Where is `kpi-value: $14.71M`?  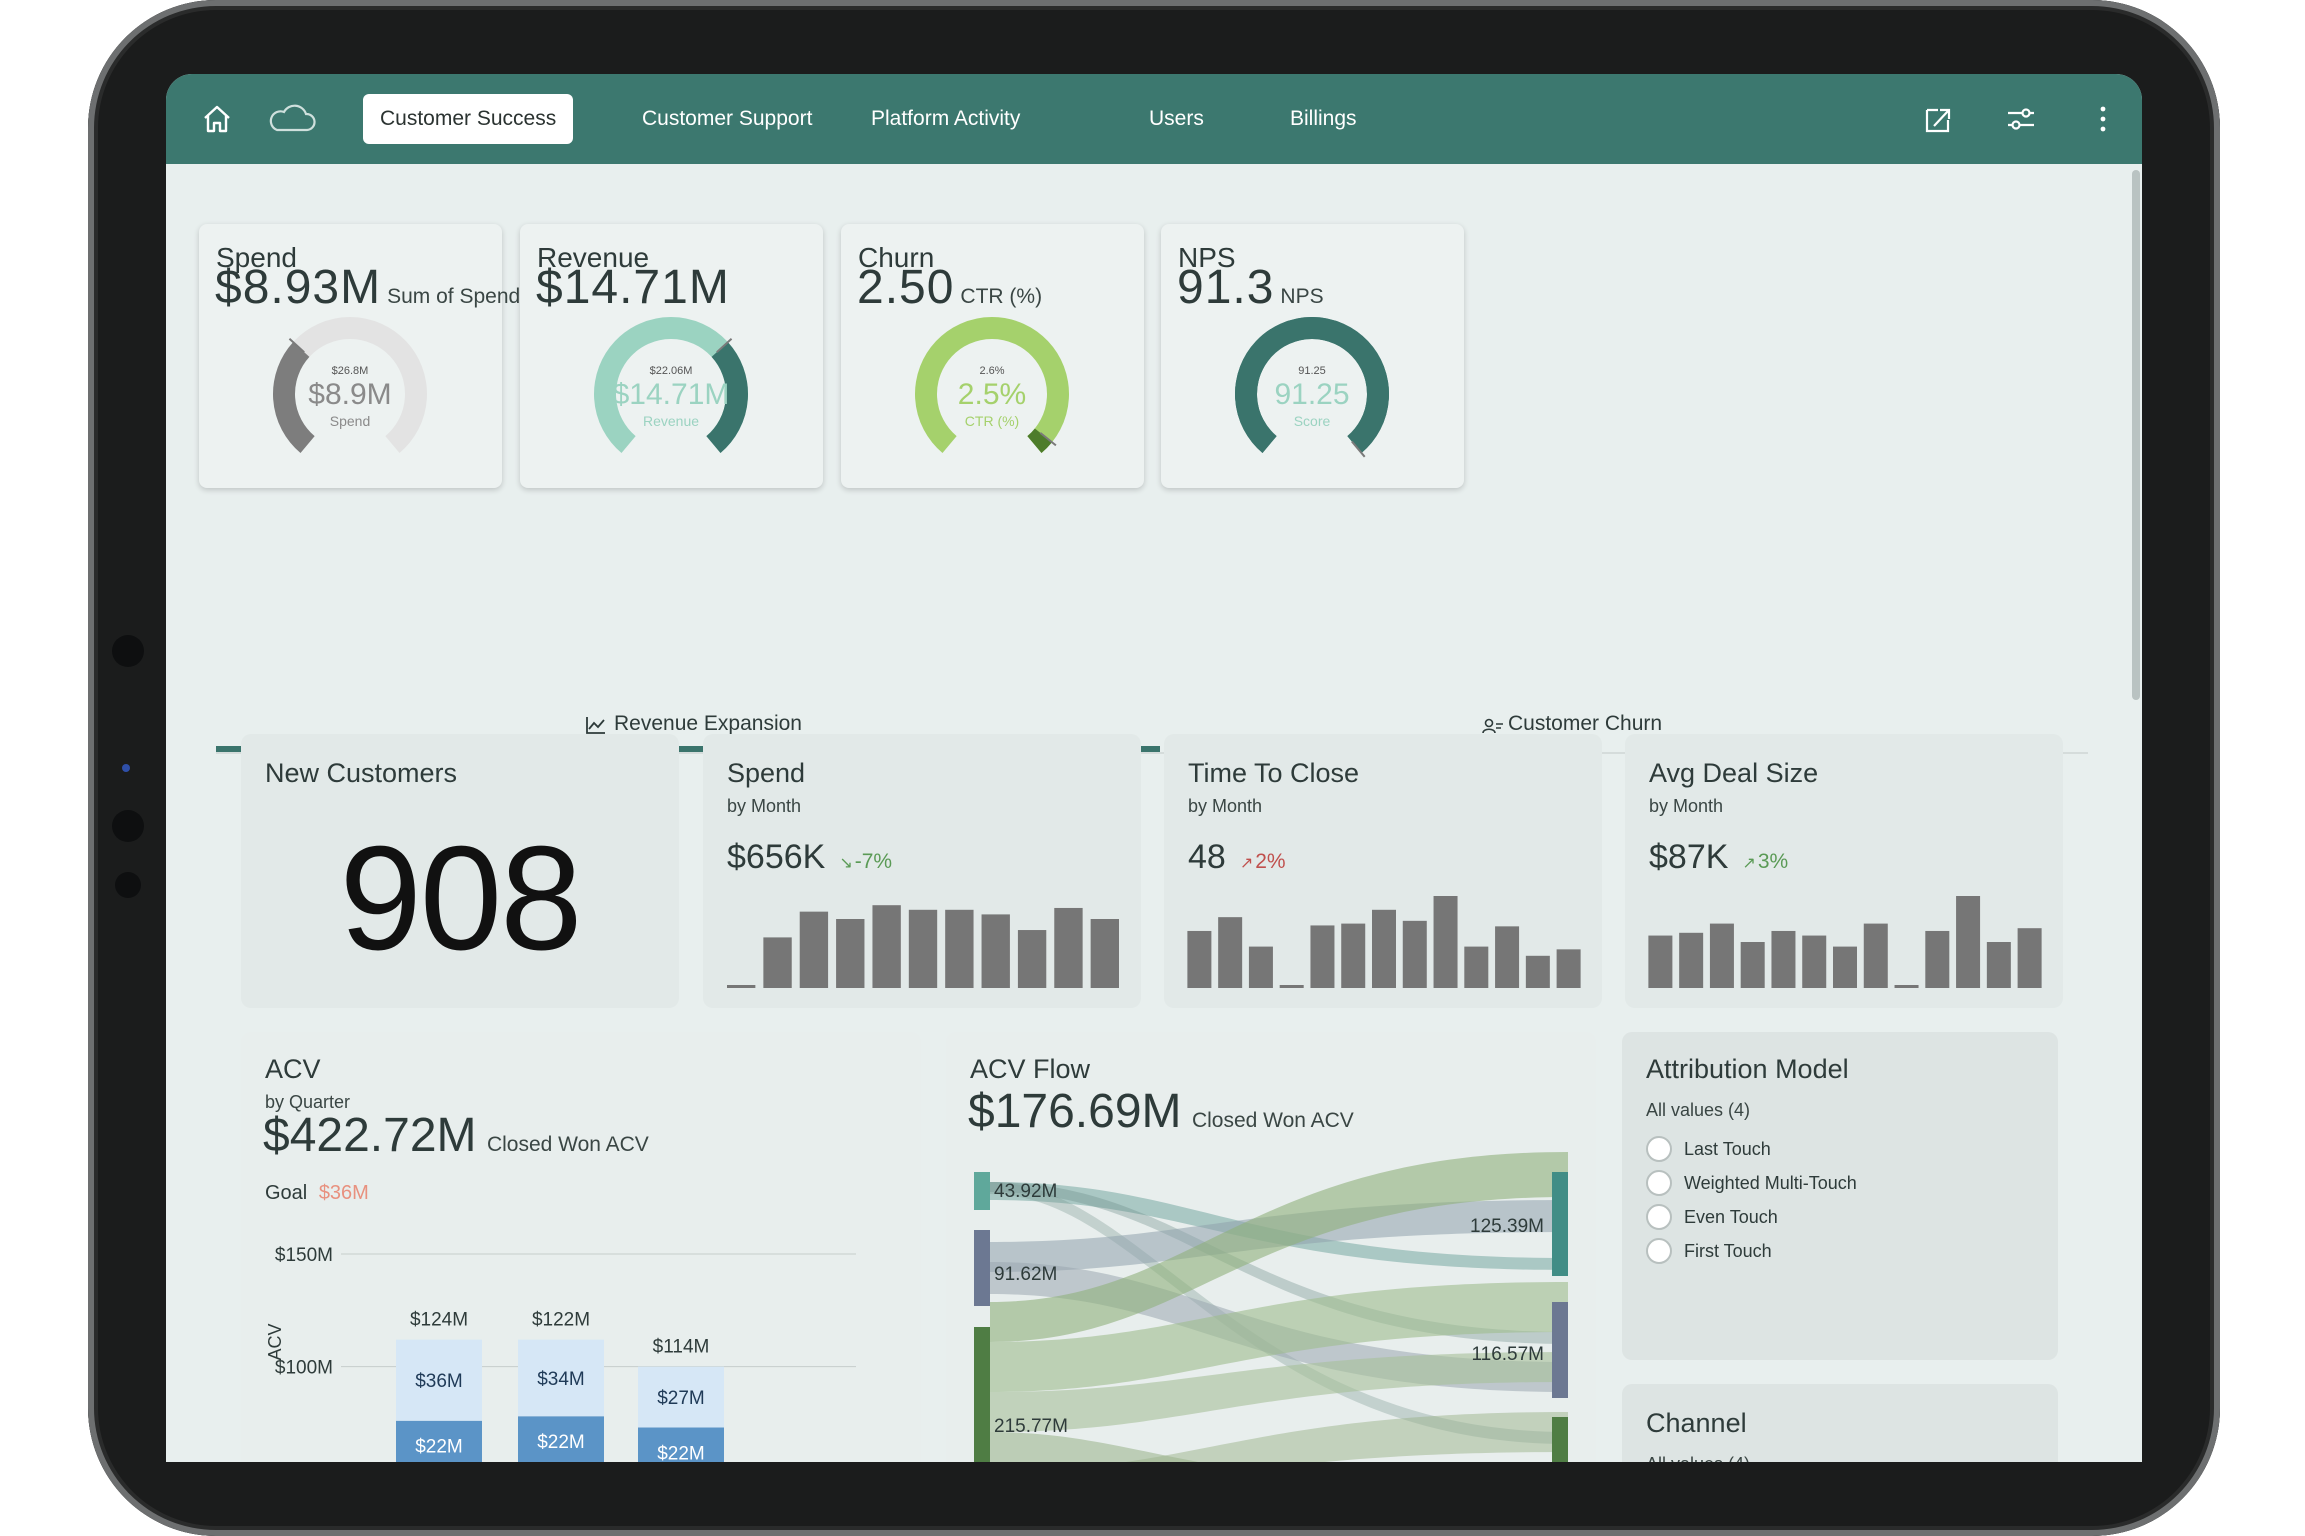
kpi-value: $14.71M is located at coordinates (633, 287).